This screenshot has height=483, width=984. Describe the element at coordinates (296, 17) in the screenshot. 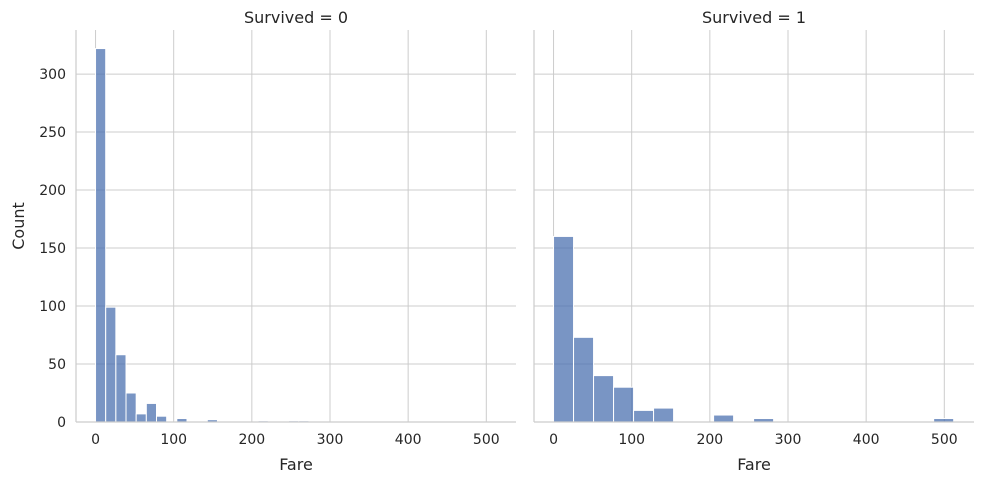

I see `panel-title: Survived = 0` at that location.